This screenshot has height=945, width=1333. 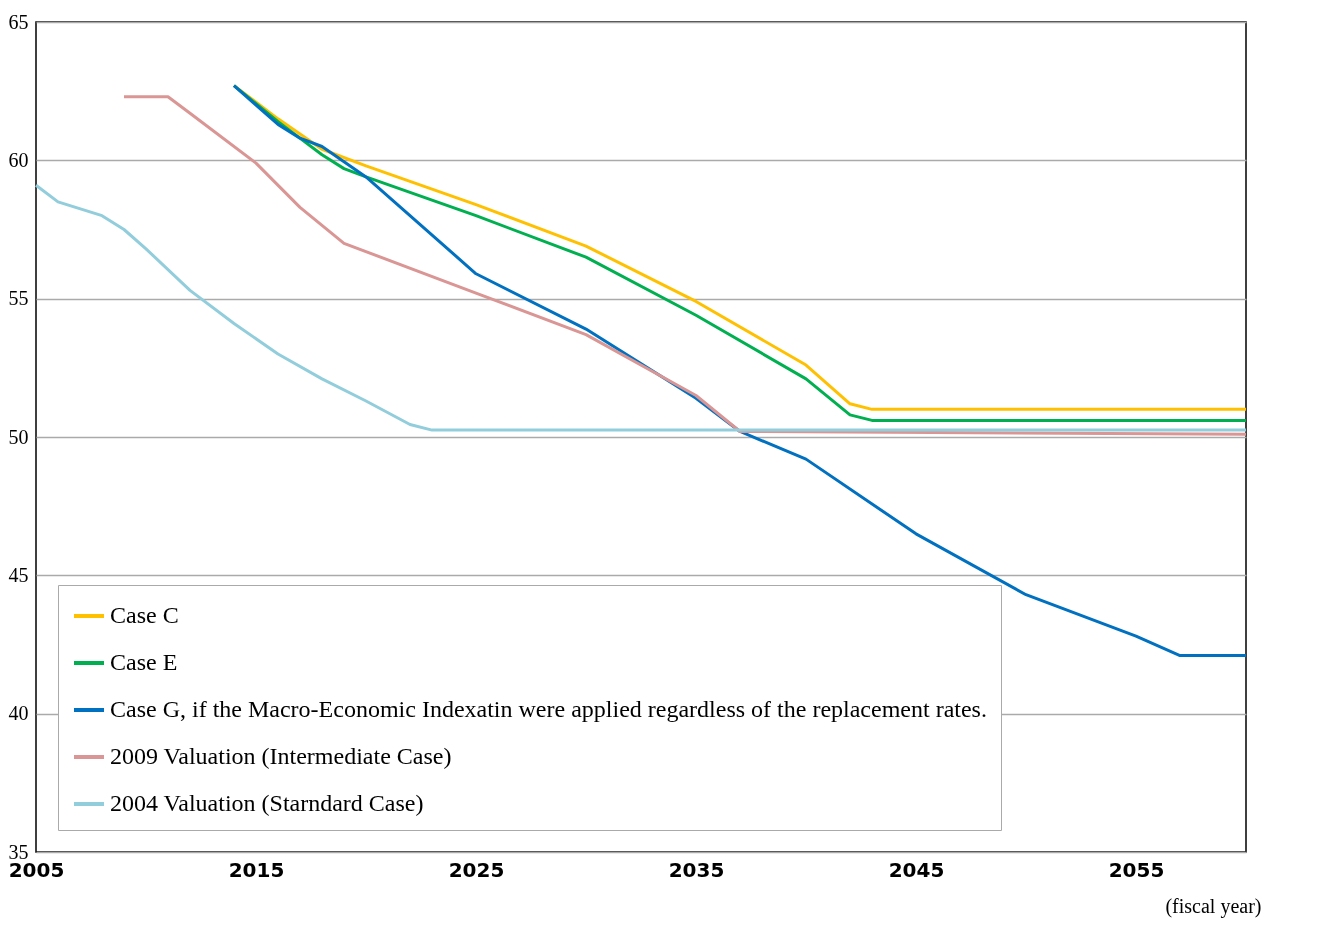 I want to click on y-tick-label: 50, so click(x=18, y=436).